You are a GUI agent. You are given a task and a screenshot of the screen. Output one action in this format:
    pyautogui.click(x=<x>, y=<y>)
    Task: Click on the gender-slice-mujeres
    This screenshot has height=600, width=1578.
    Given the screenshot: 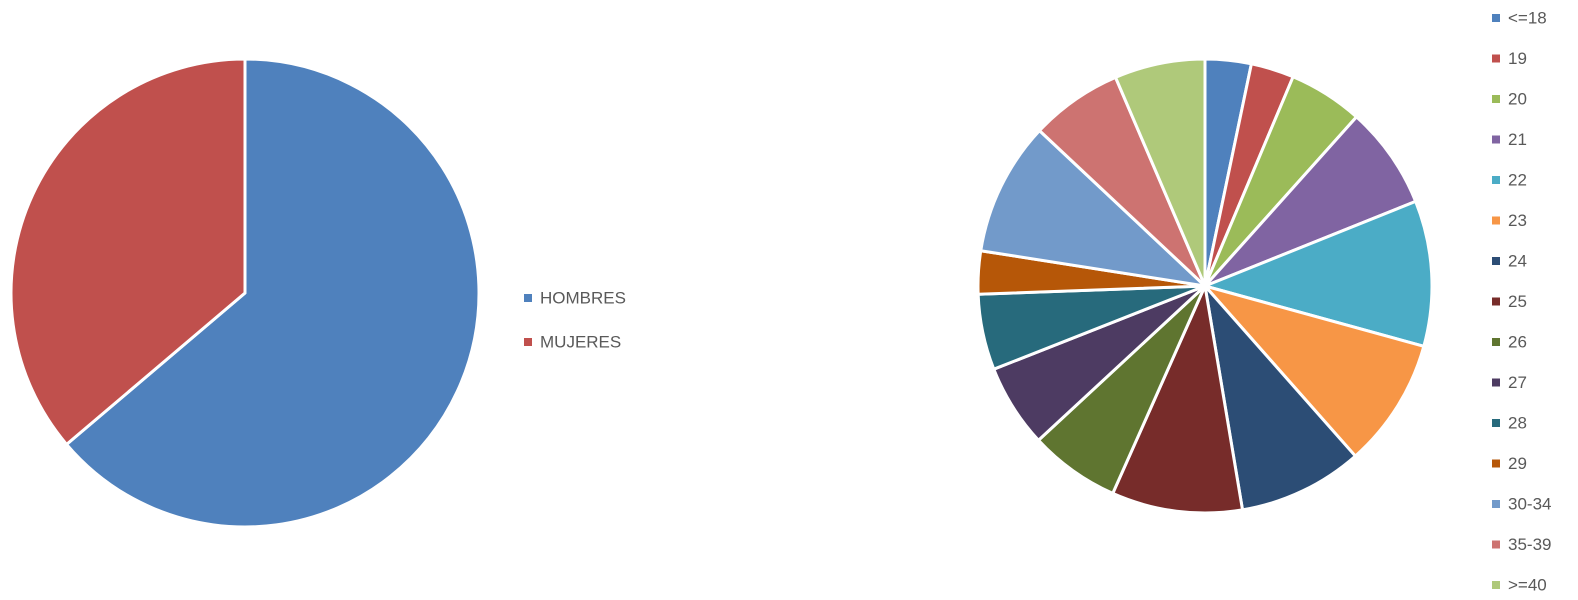 What is the action you would take?
    pyautogui.click(x=128, y=251)
    